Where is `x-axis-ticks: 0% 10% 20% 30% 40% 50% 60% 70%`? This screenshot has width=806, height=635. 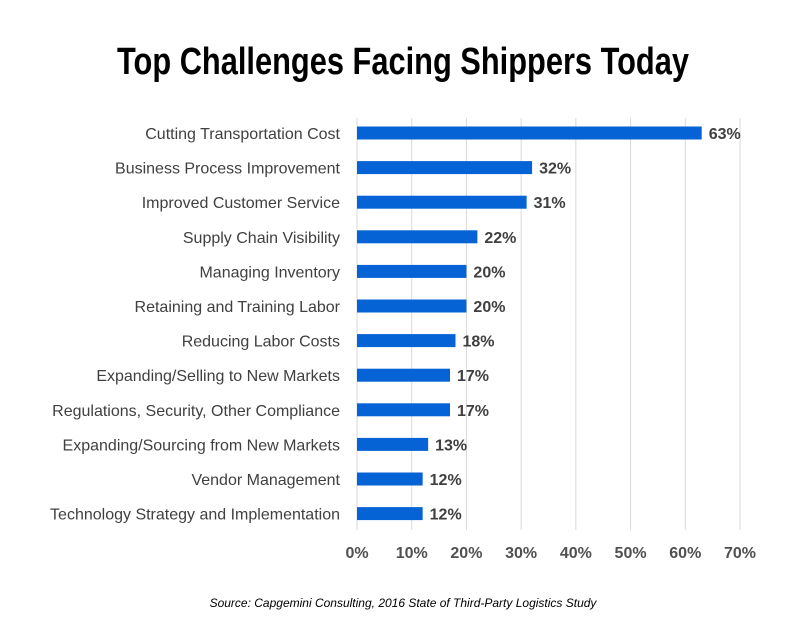
x-axis-ticks: 0% 10% 20% 30% 40% 50% 60% 70% is located at coordinates (550, 553).